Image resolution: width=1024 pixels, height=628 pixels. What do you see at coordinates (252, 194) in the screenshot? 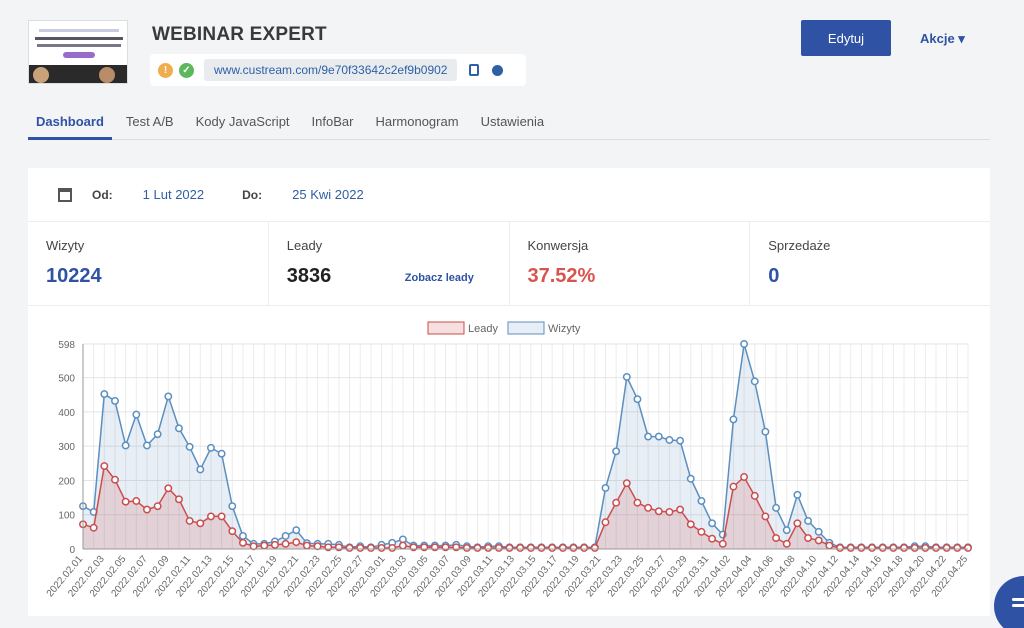
I see `date-to-label: Do:` at bounding box center [252, 194].